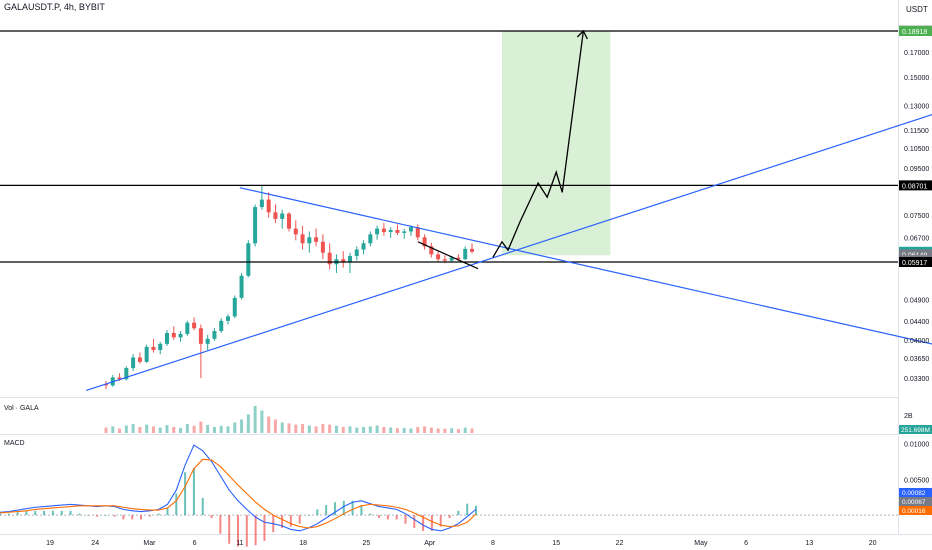  I want to click on currency-label: USDT, so click(917, 9).